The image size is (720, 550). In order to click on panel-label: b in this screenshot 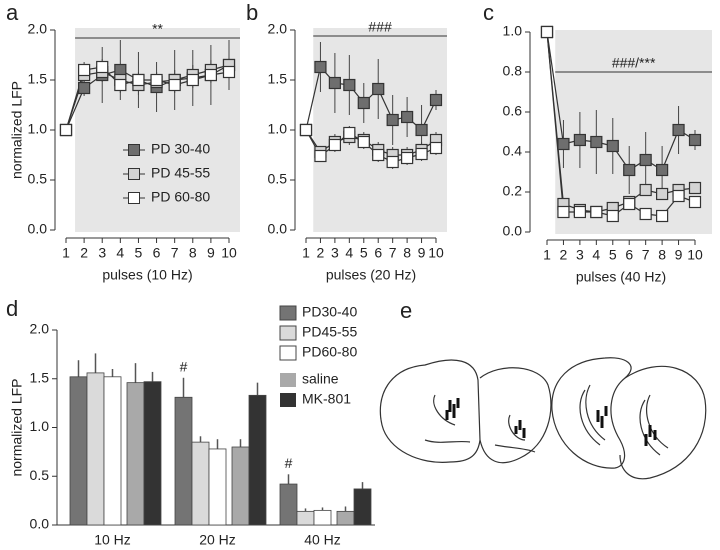, I will do `click(252, 12)`.